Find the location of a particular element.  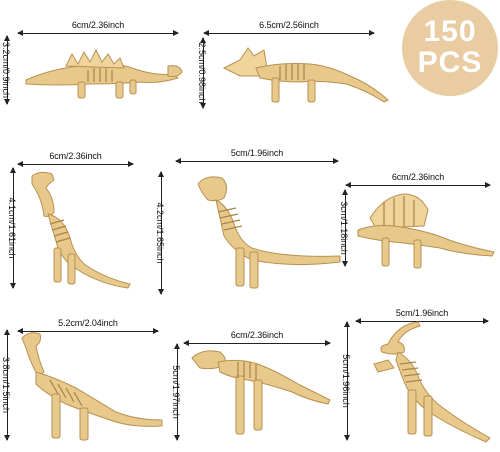

height-dimension-allosaurus: 5cm/1.97inch is located at coordinates (177, 392).